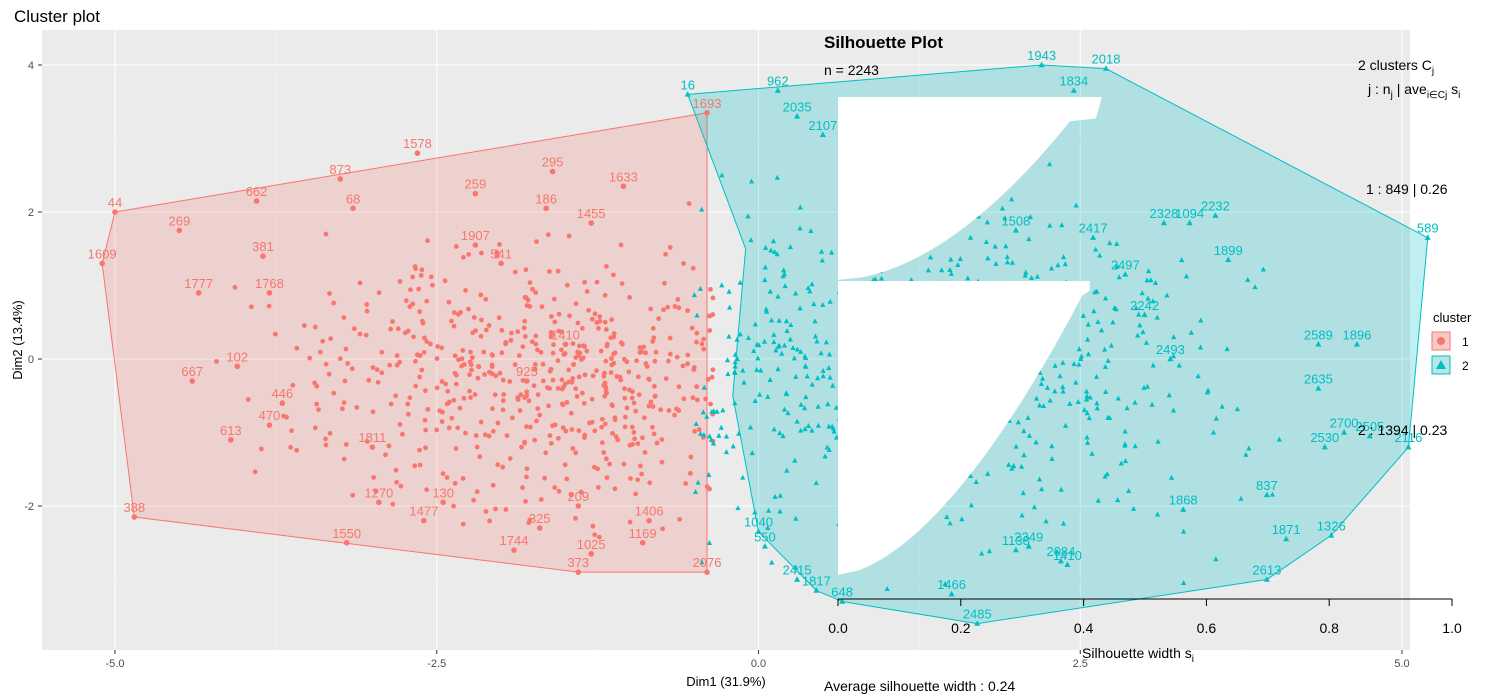 This screenshot has width=1492, height=696. I want to click on point-label: 1768, so click(269, 283).